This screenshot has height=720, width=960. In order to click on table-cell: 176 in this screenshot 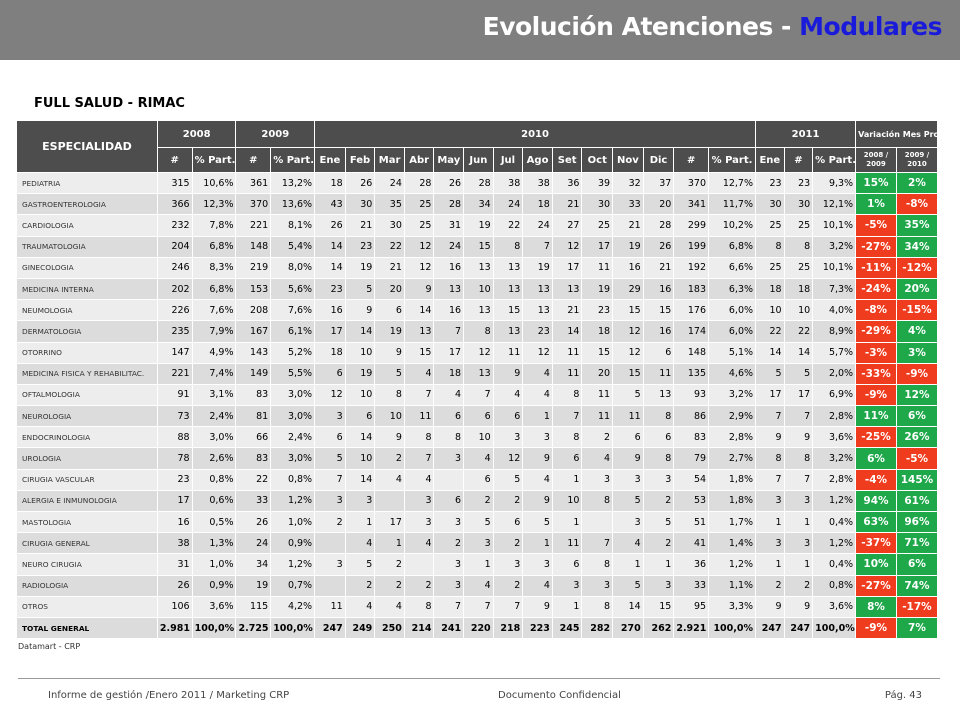, I will do `click(691, 310)`.